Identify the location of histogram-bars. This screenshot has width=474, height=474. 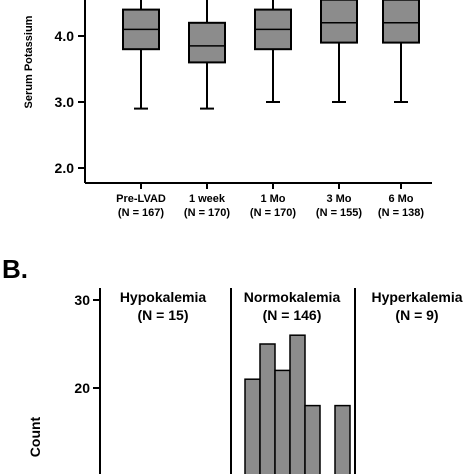
(297, 404).